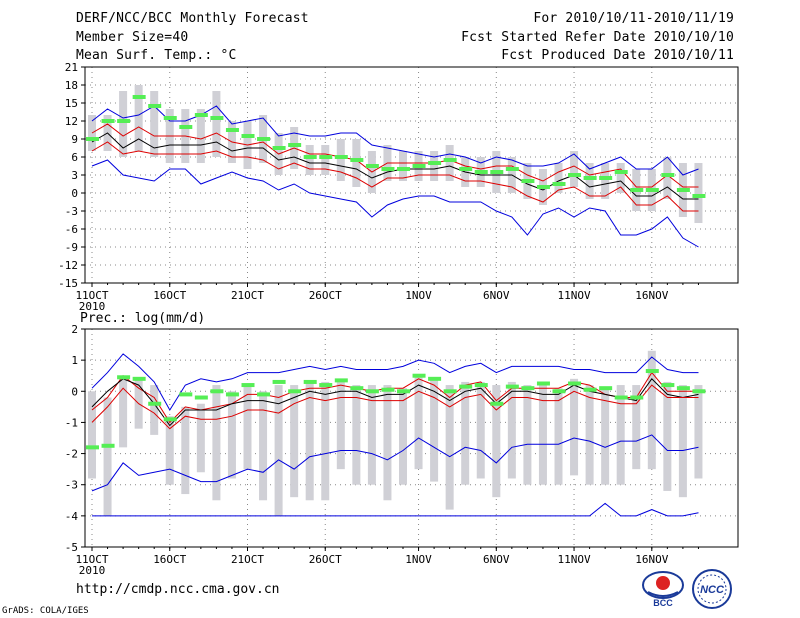 Image resolution: width=800 pixels, height=618 pixels. Describe the element at coordinates (92, 306) in the screenshot. I see `temp-year-label: 2010` at that location.